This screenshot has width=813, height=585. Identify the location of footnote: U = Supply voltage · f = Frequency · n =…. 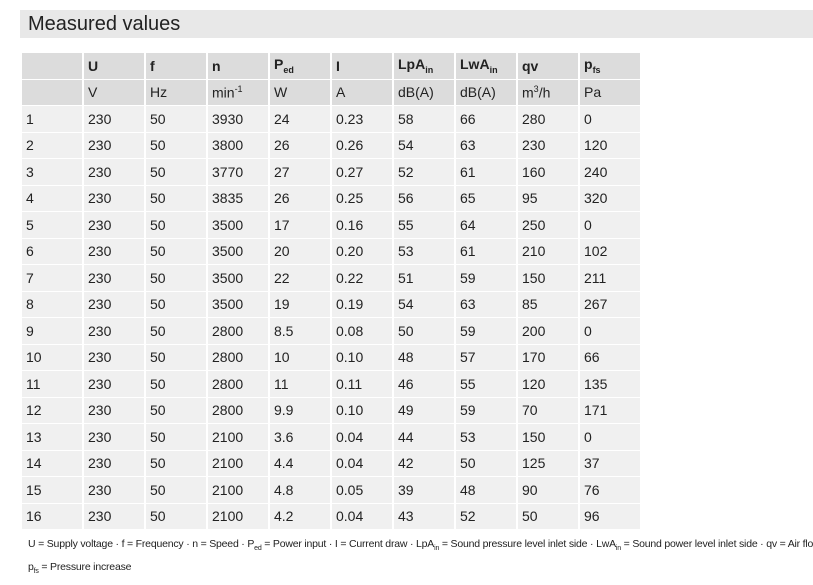
(420, 558).